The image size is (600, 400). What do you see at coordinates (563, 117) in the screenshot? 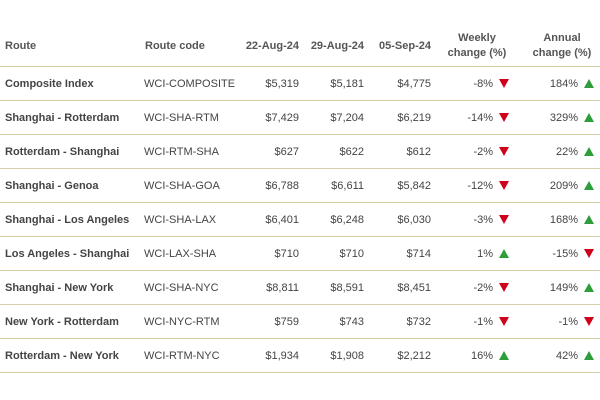
I see `change-value: 329%` at bounding box center [563, 117].